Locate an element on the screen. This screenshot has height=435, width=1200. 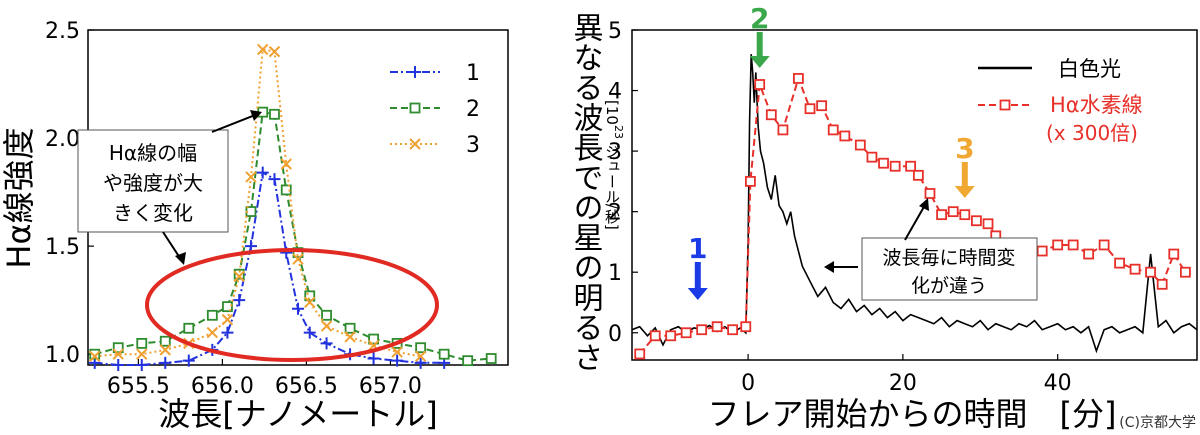
left-annotation-line1: Hα線の幅 is located at coordinates (153, 153).